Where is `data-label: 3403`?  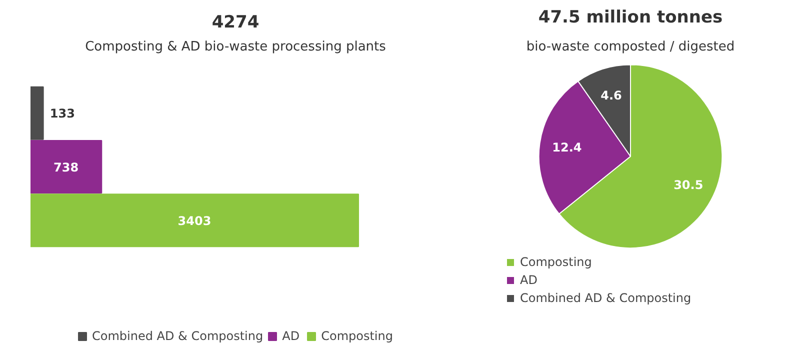
data-label: 3403 is located at coordinates (195, 221).